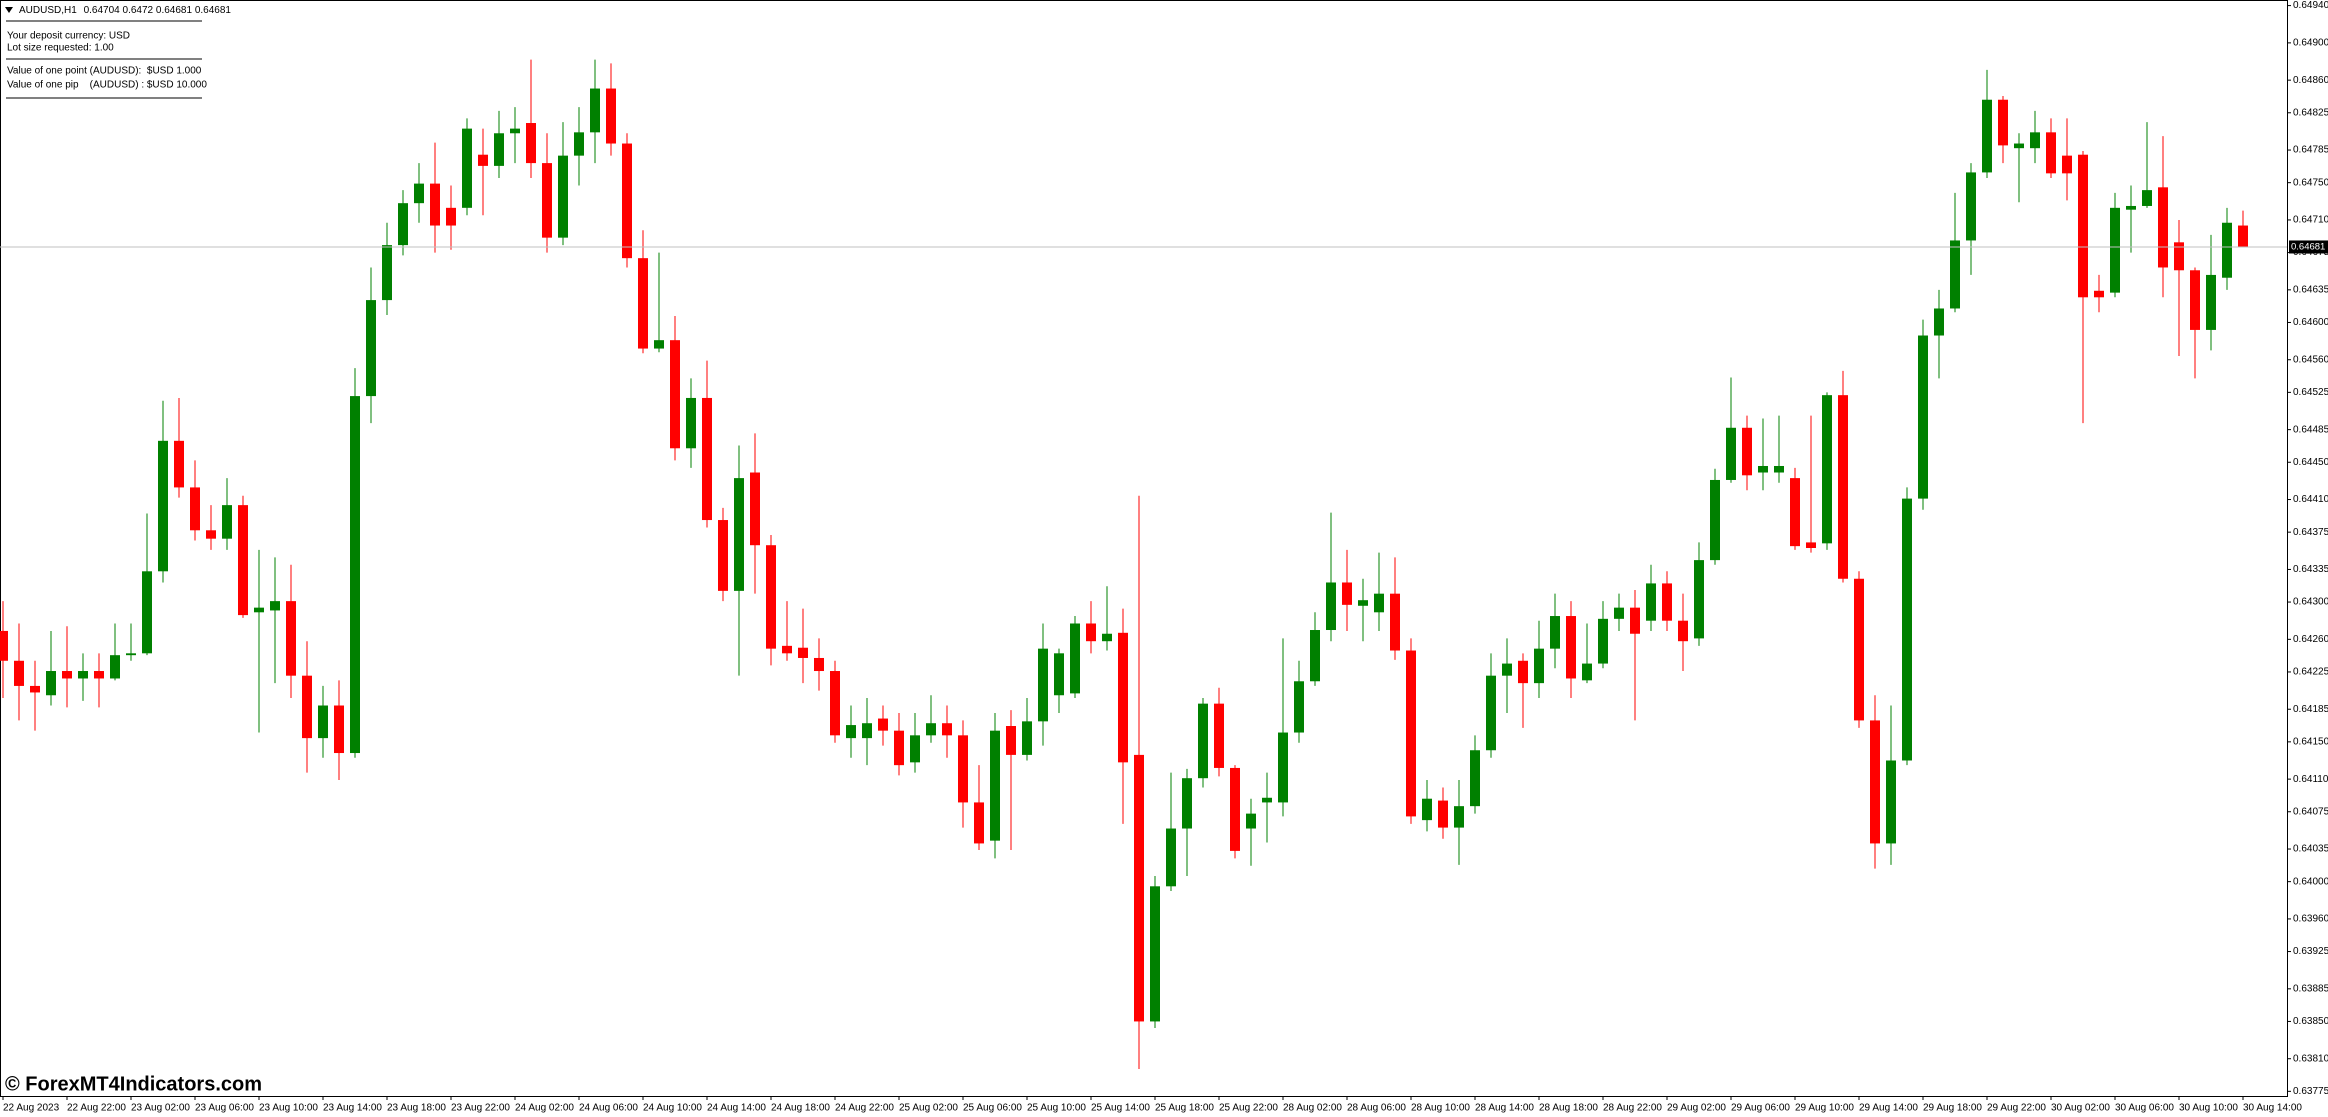  Describe the element at coordinates (2310, 569) in the screenshot. I see `y-tick-label: 0.64335` at that location.